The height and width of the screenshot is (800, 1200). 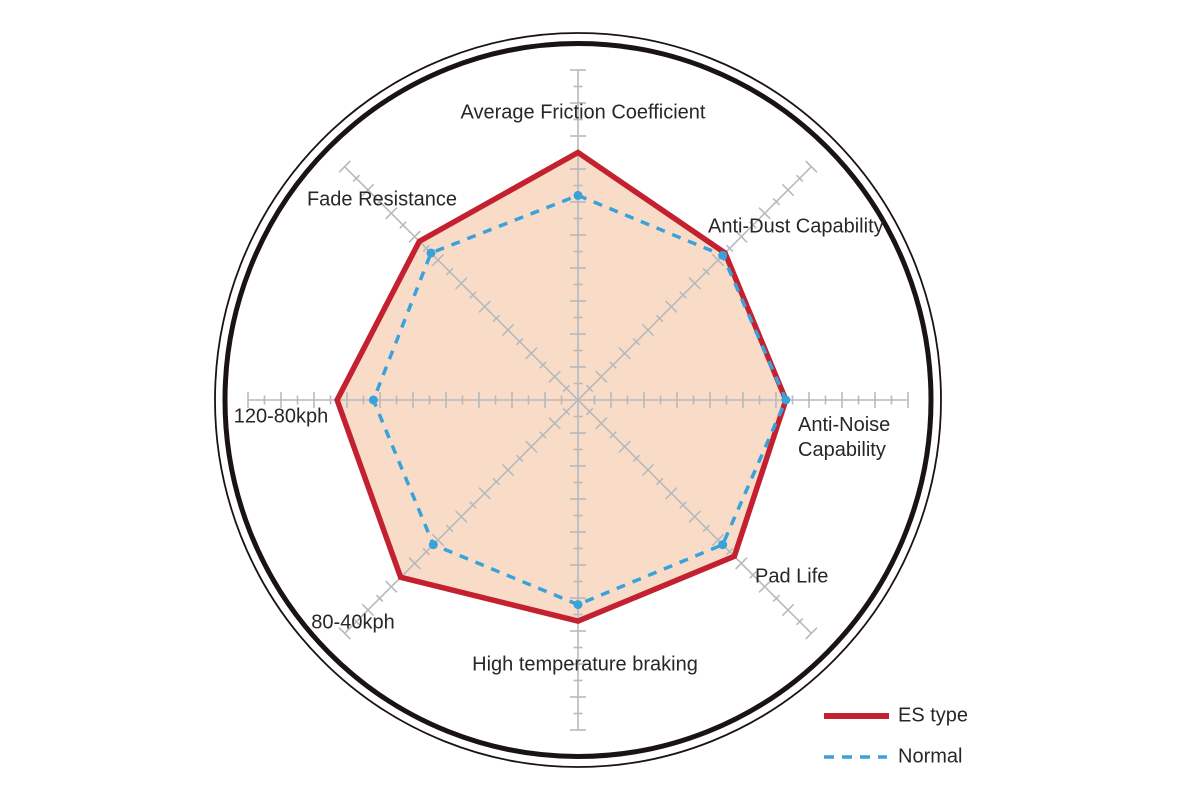 I want to click on axis-label-120-80kph: 120-80kph, so click(x=281, y=416).